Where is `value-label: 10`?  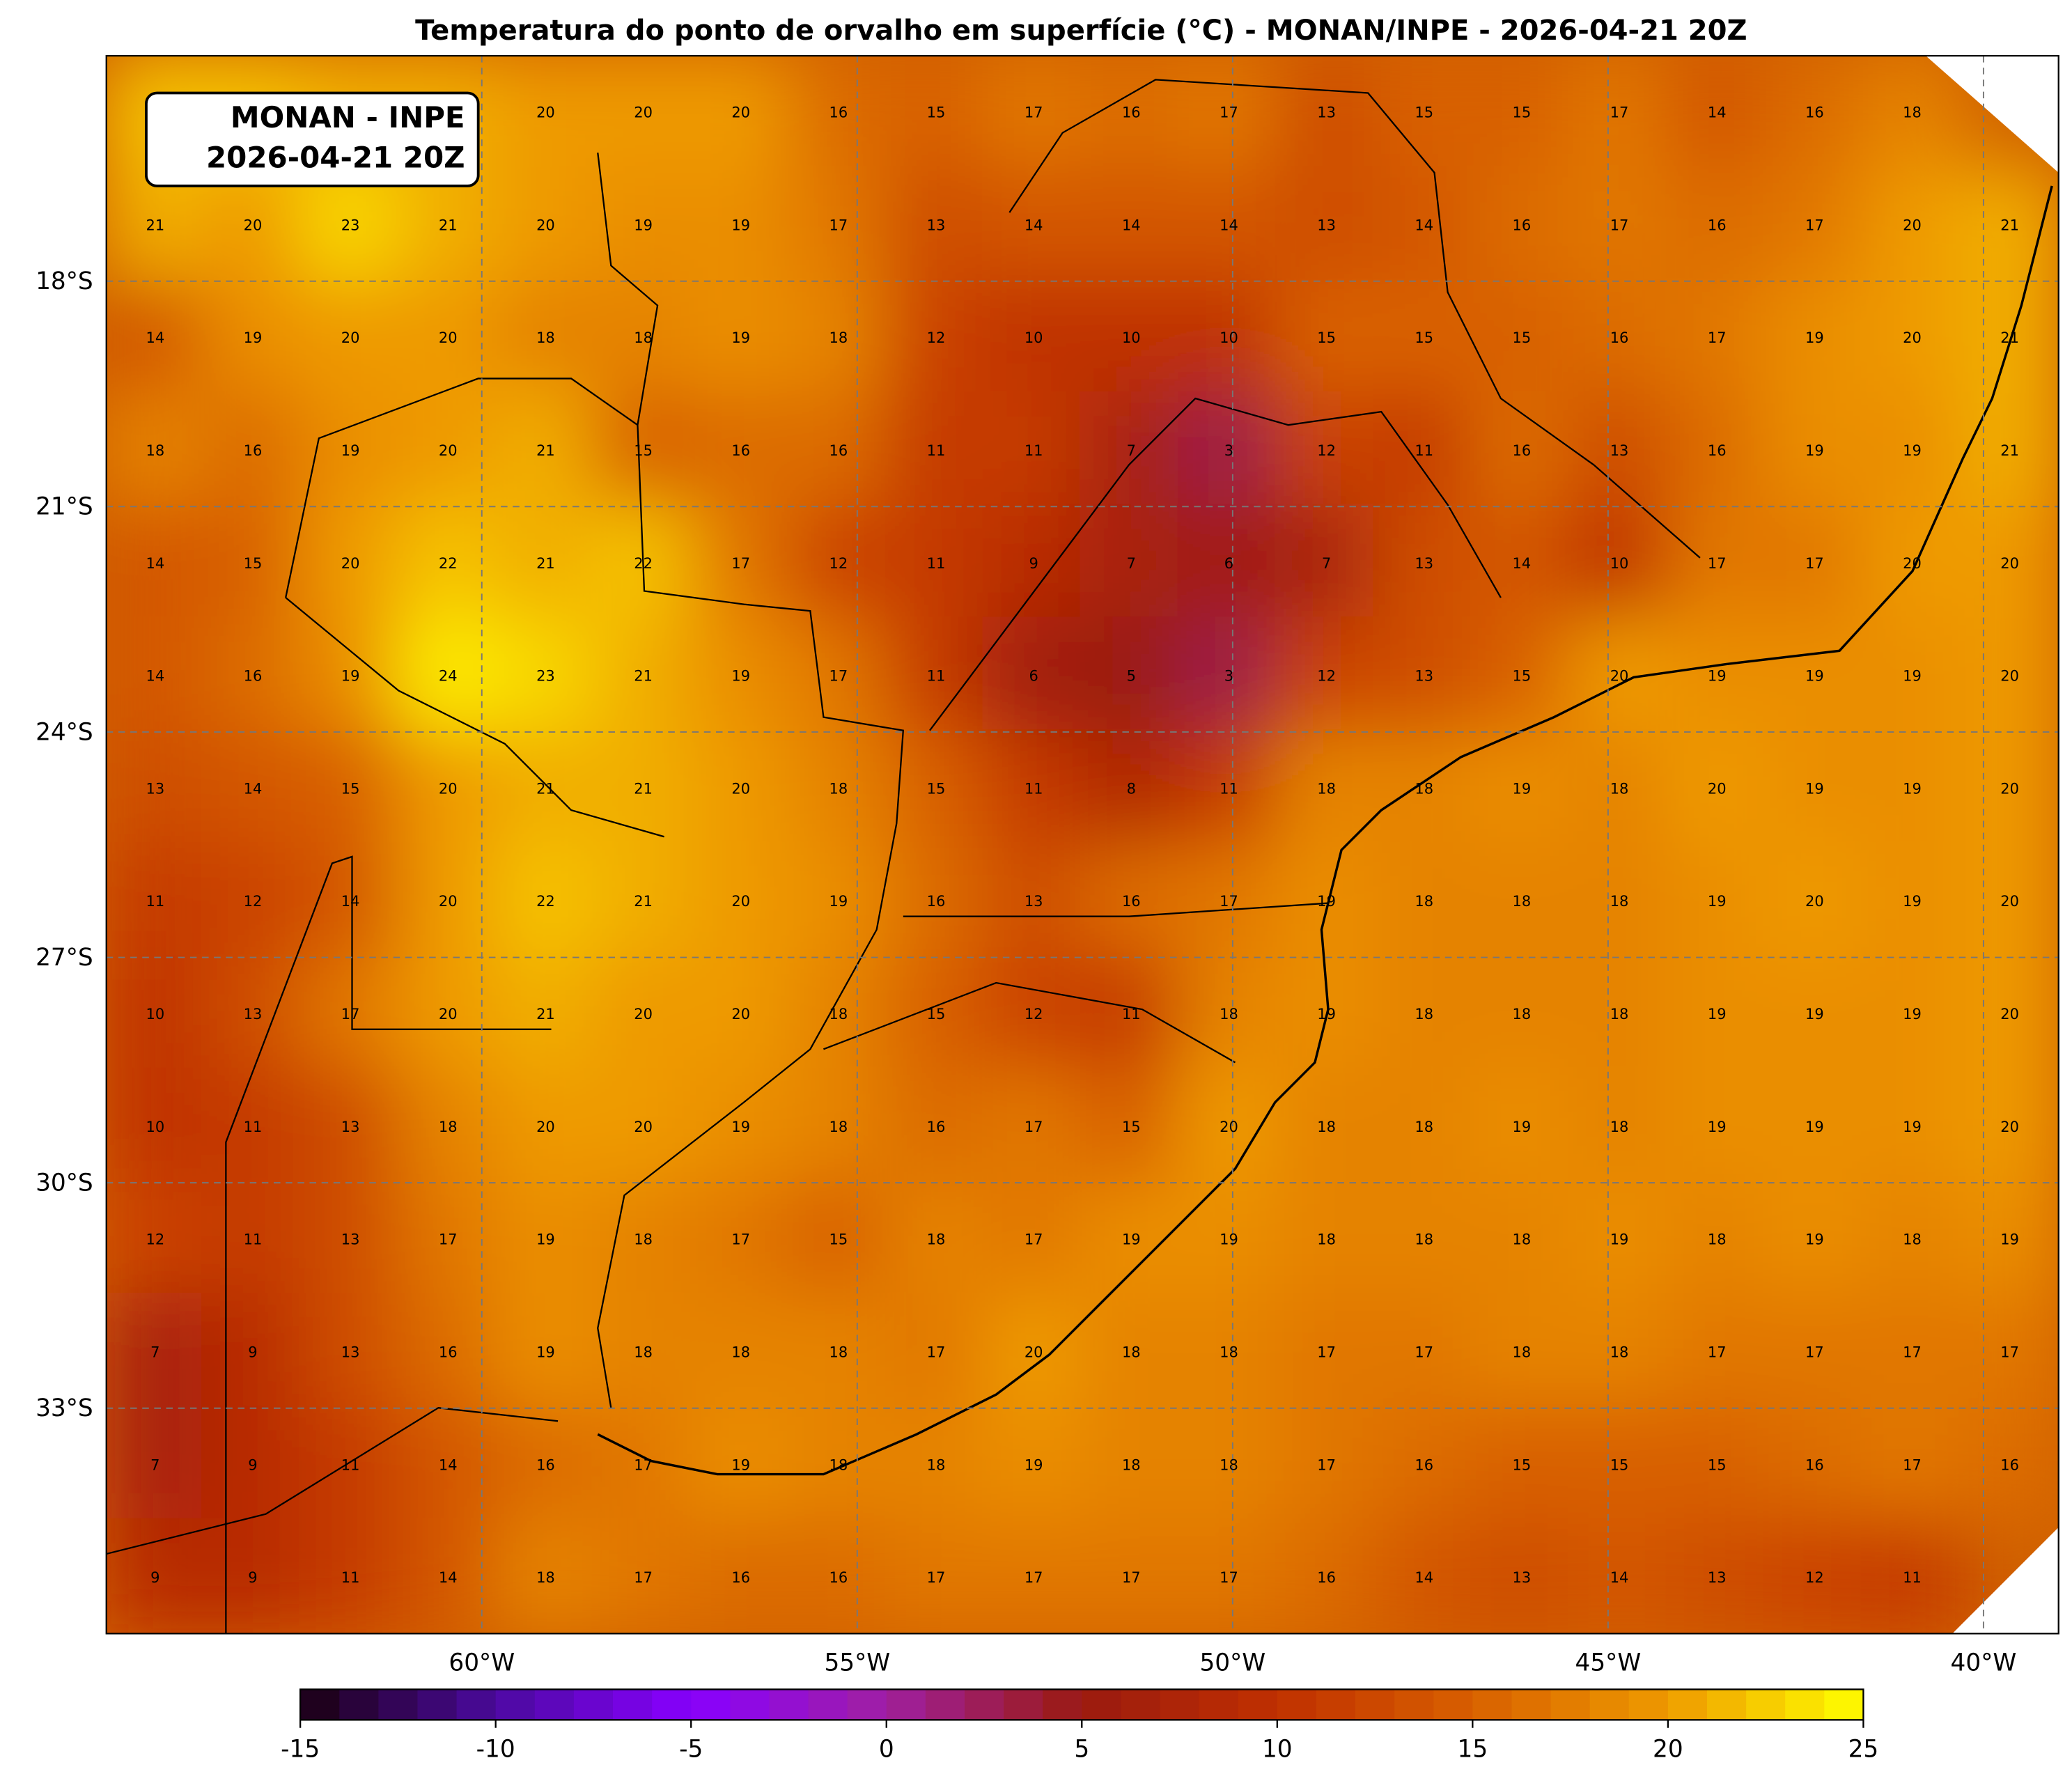 value-label: 10 is located at coordinates (155, 1014).